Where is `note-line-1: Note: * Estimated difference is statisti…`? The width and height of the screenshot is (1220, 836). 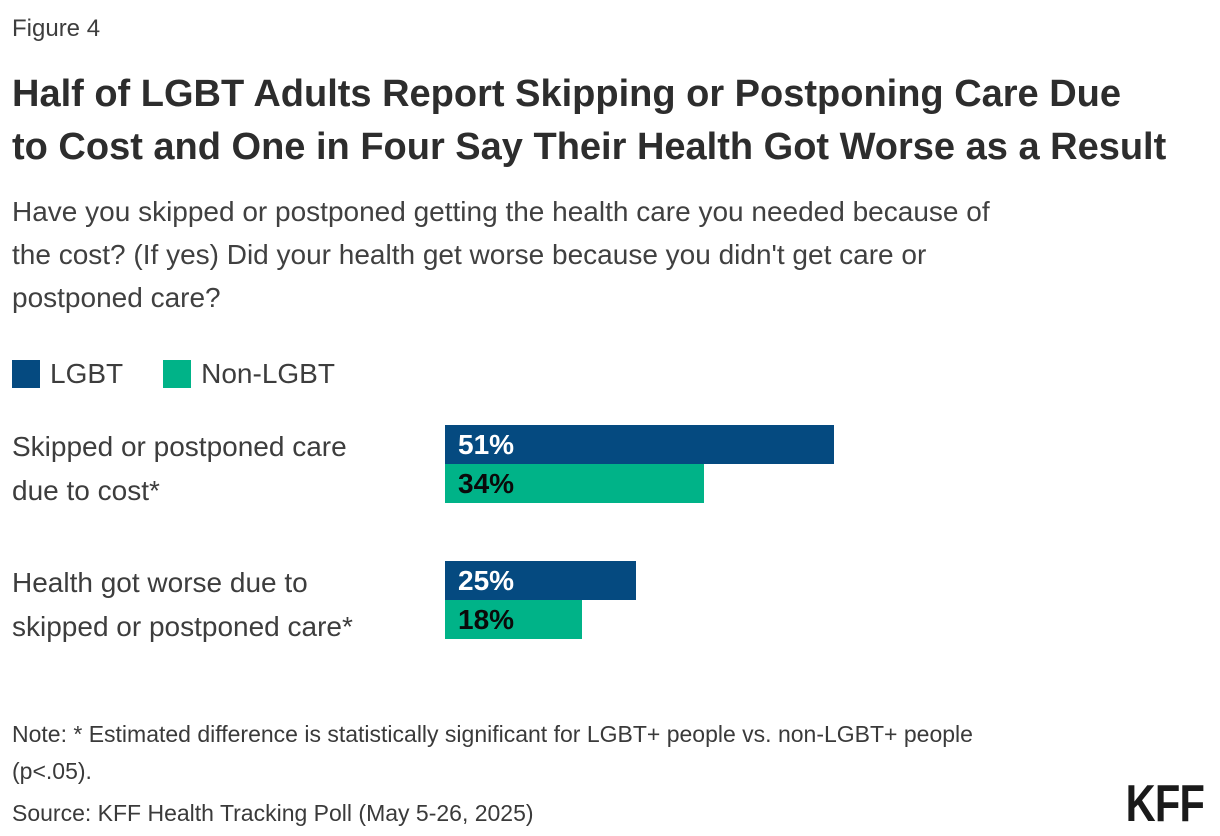 note-line-1: Note: * Estimated difference is statisti… is located at coordinates (492, 734).